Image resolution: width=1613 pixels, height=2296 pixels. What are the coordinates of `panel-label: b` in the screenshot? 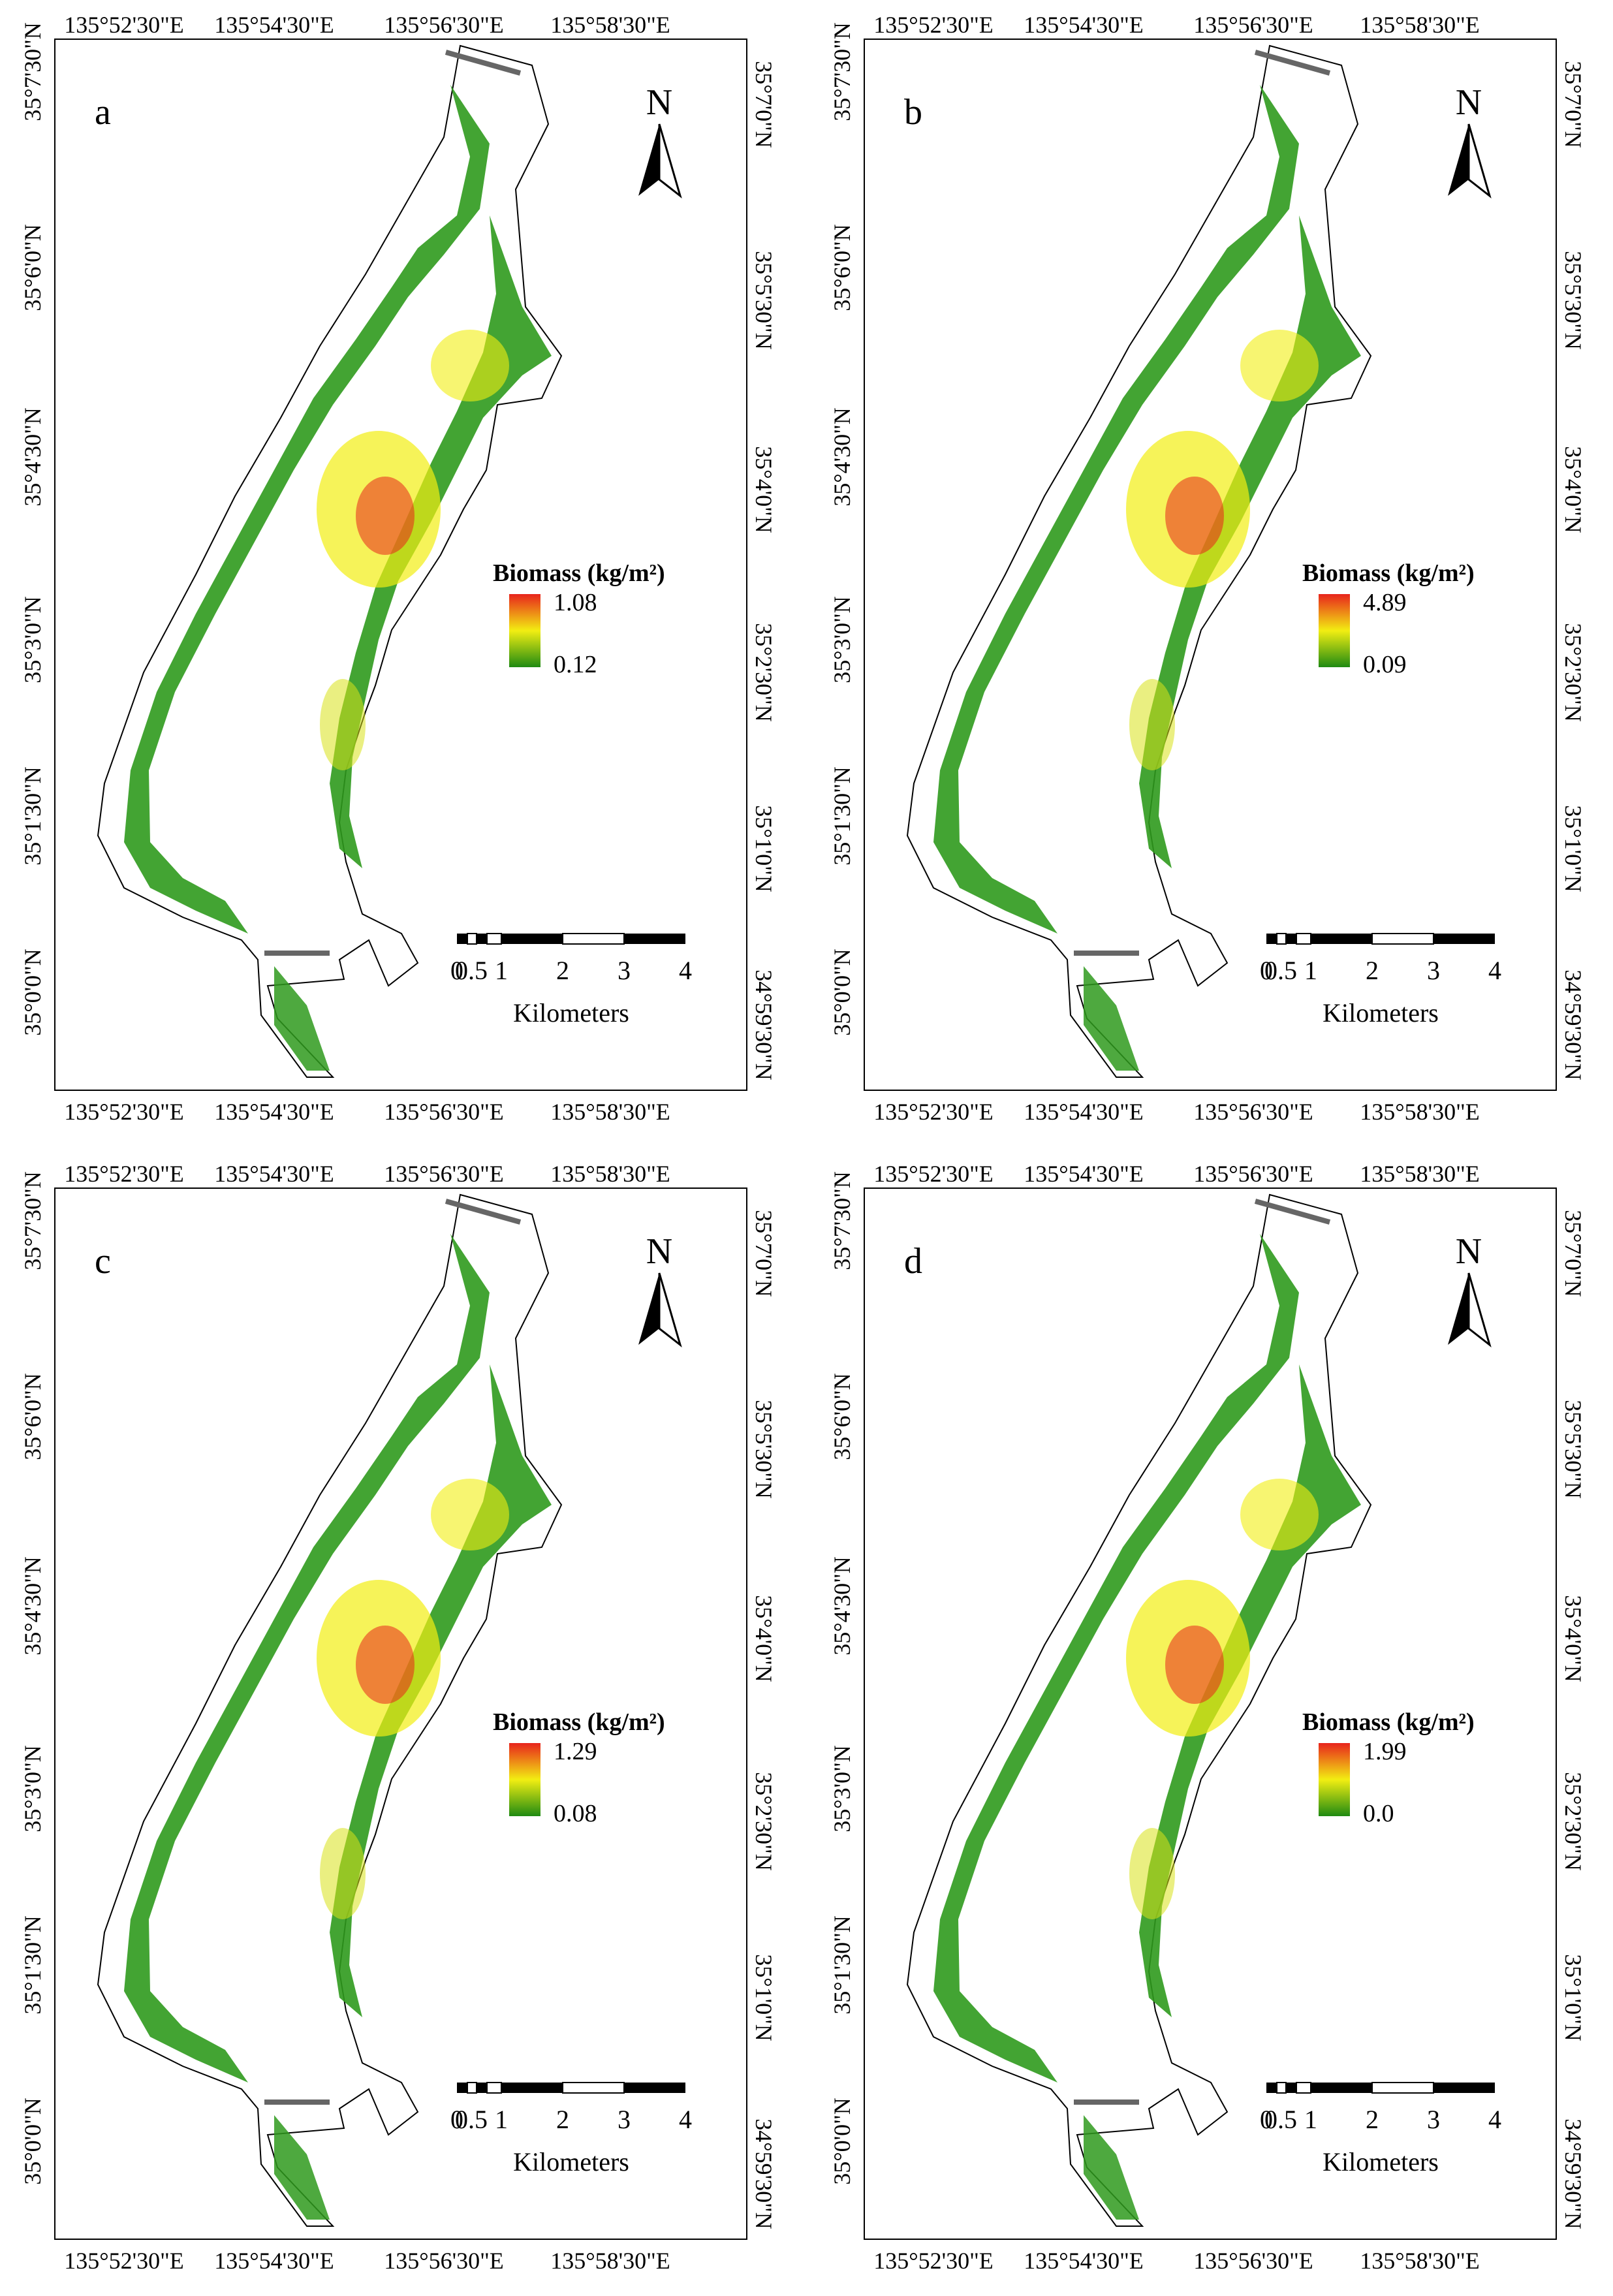 It's located at (913, 113).